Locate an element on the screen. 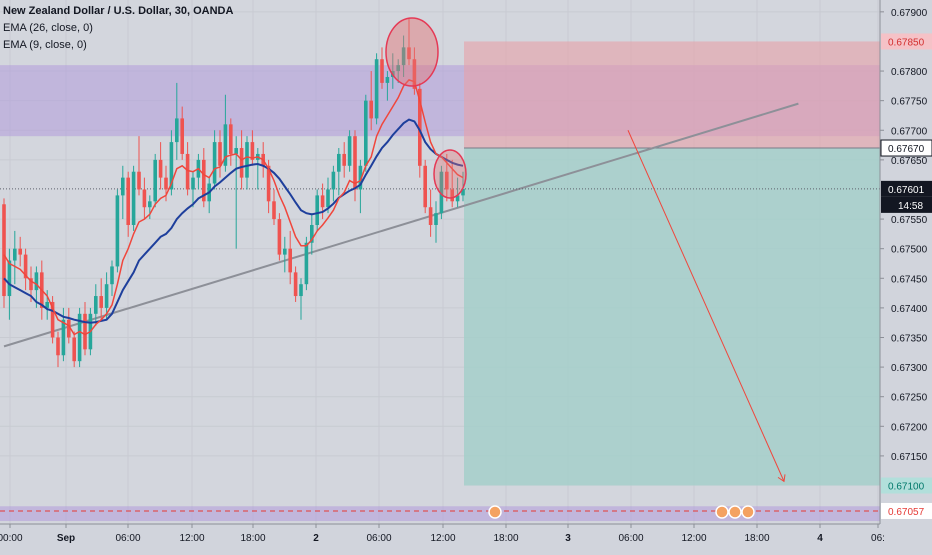 The width and height of the screenshot is (932, 555). event-marker-us is located at coordinates (495, 512).